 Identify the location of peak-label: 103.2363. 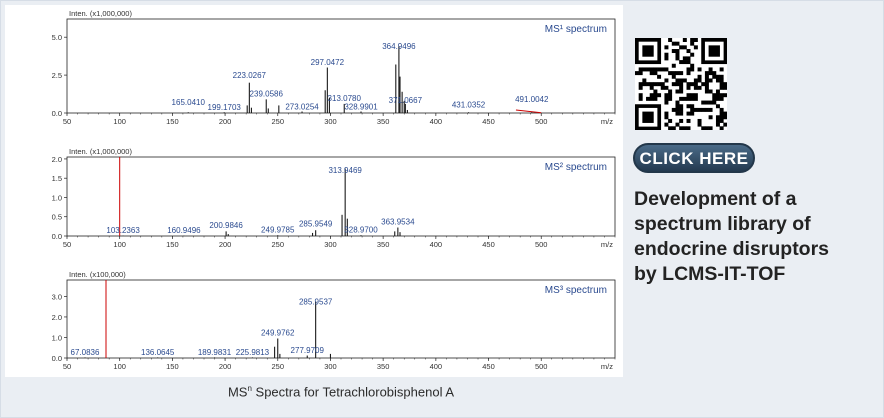
(123, 230).